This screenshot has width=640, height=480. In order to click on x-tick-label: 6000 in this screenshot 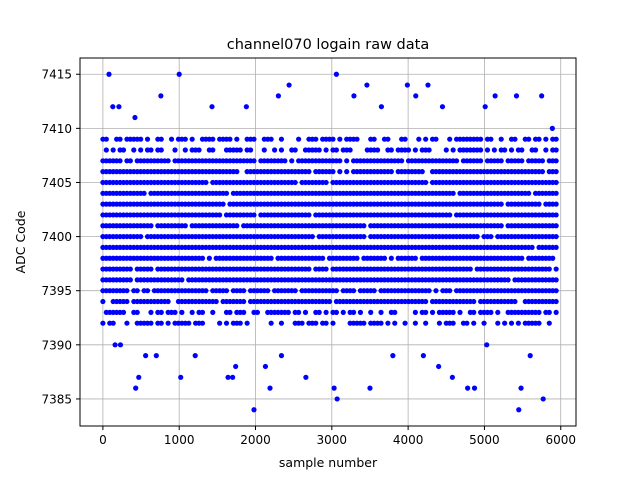, I will do `click(560, 440)`.